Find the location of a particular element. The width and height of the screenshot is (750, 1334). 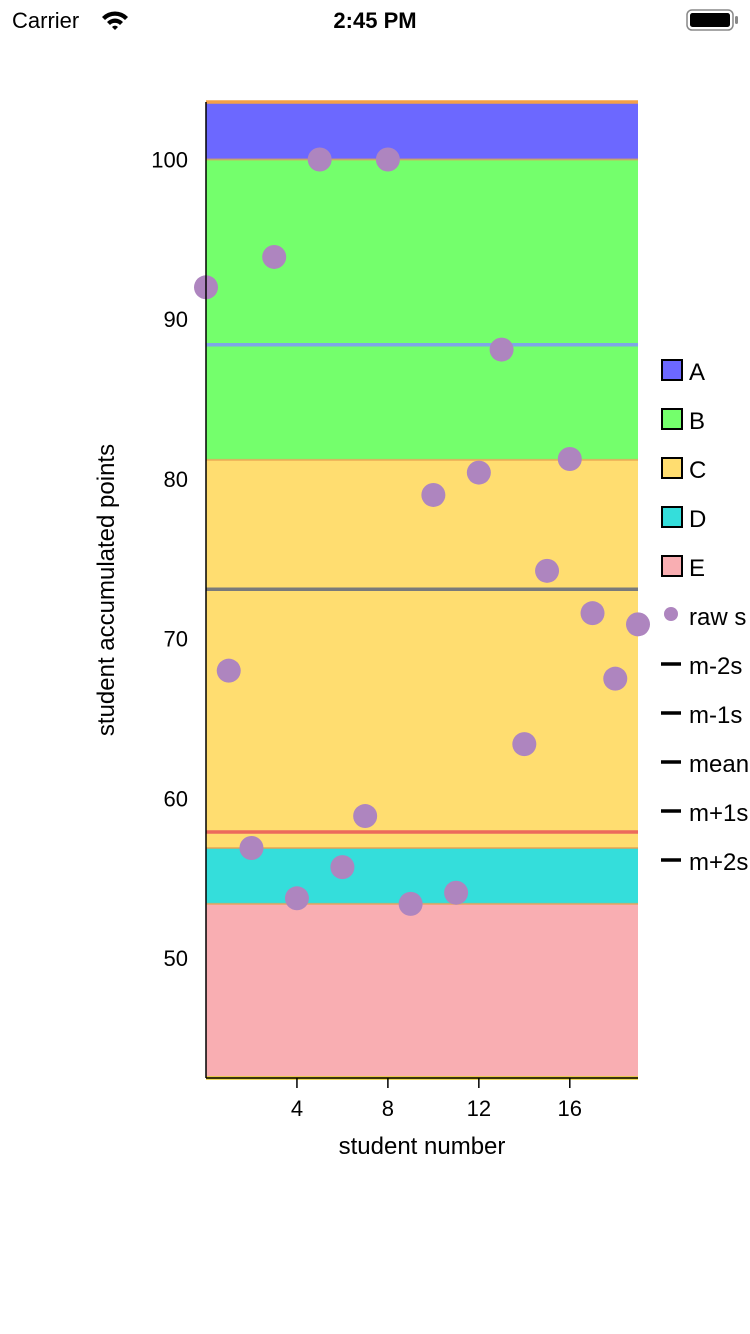

status-bar: Carrier 2:45 PM is located at coordinates (375, 20).